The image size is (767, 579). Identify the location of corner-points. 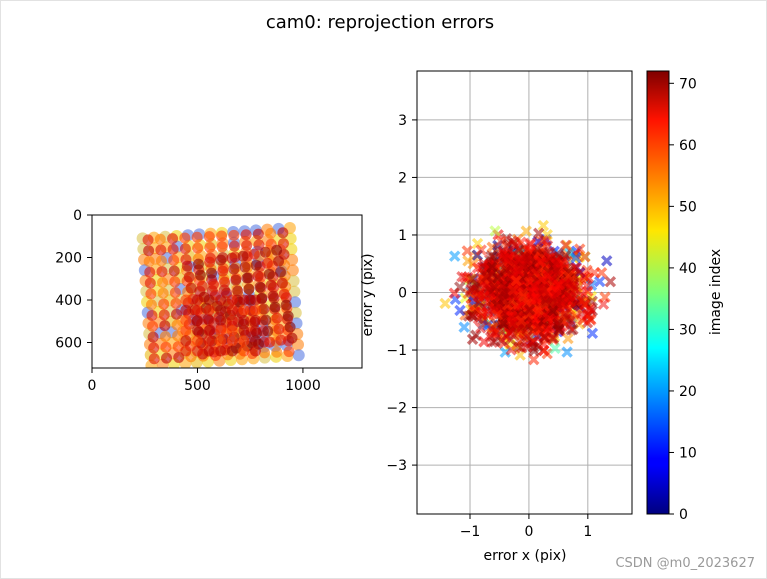
(220, 295).